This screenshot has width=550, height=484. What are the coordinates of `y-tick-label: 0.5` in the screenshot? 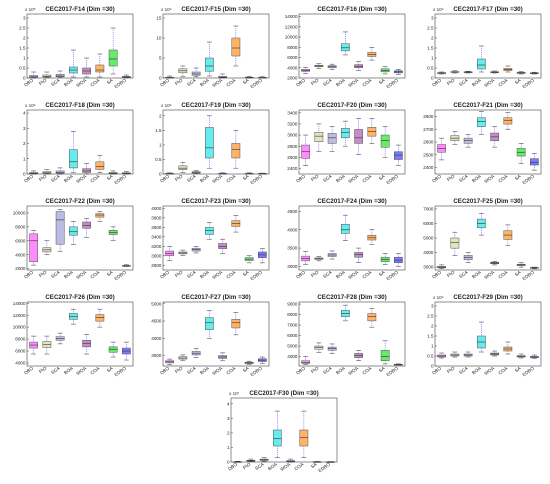 It's located at (158, 159).